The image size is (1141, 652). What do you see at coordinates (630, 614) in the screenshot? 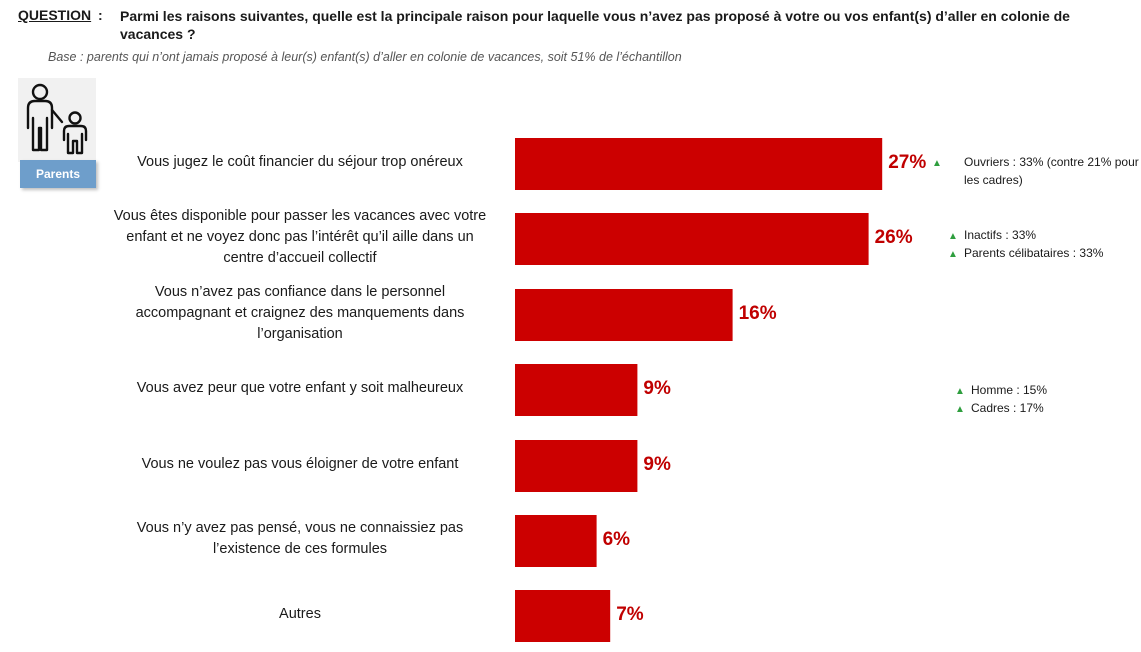
I see `value-label: 7%` at bounding box center [630, 614].